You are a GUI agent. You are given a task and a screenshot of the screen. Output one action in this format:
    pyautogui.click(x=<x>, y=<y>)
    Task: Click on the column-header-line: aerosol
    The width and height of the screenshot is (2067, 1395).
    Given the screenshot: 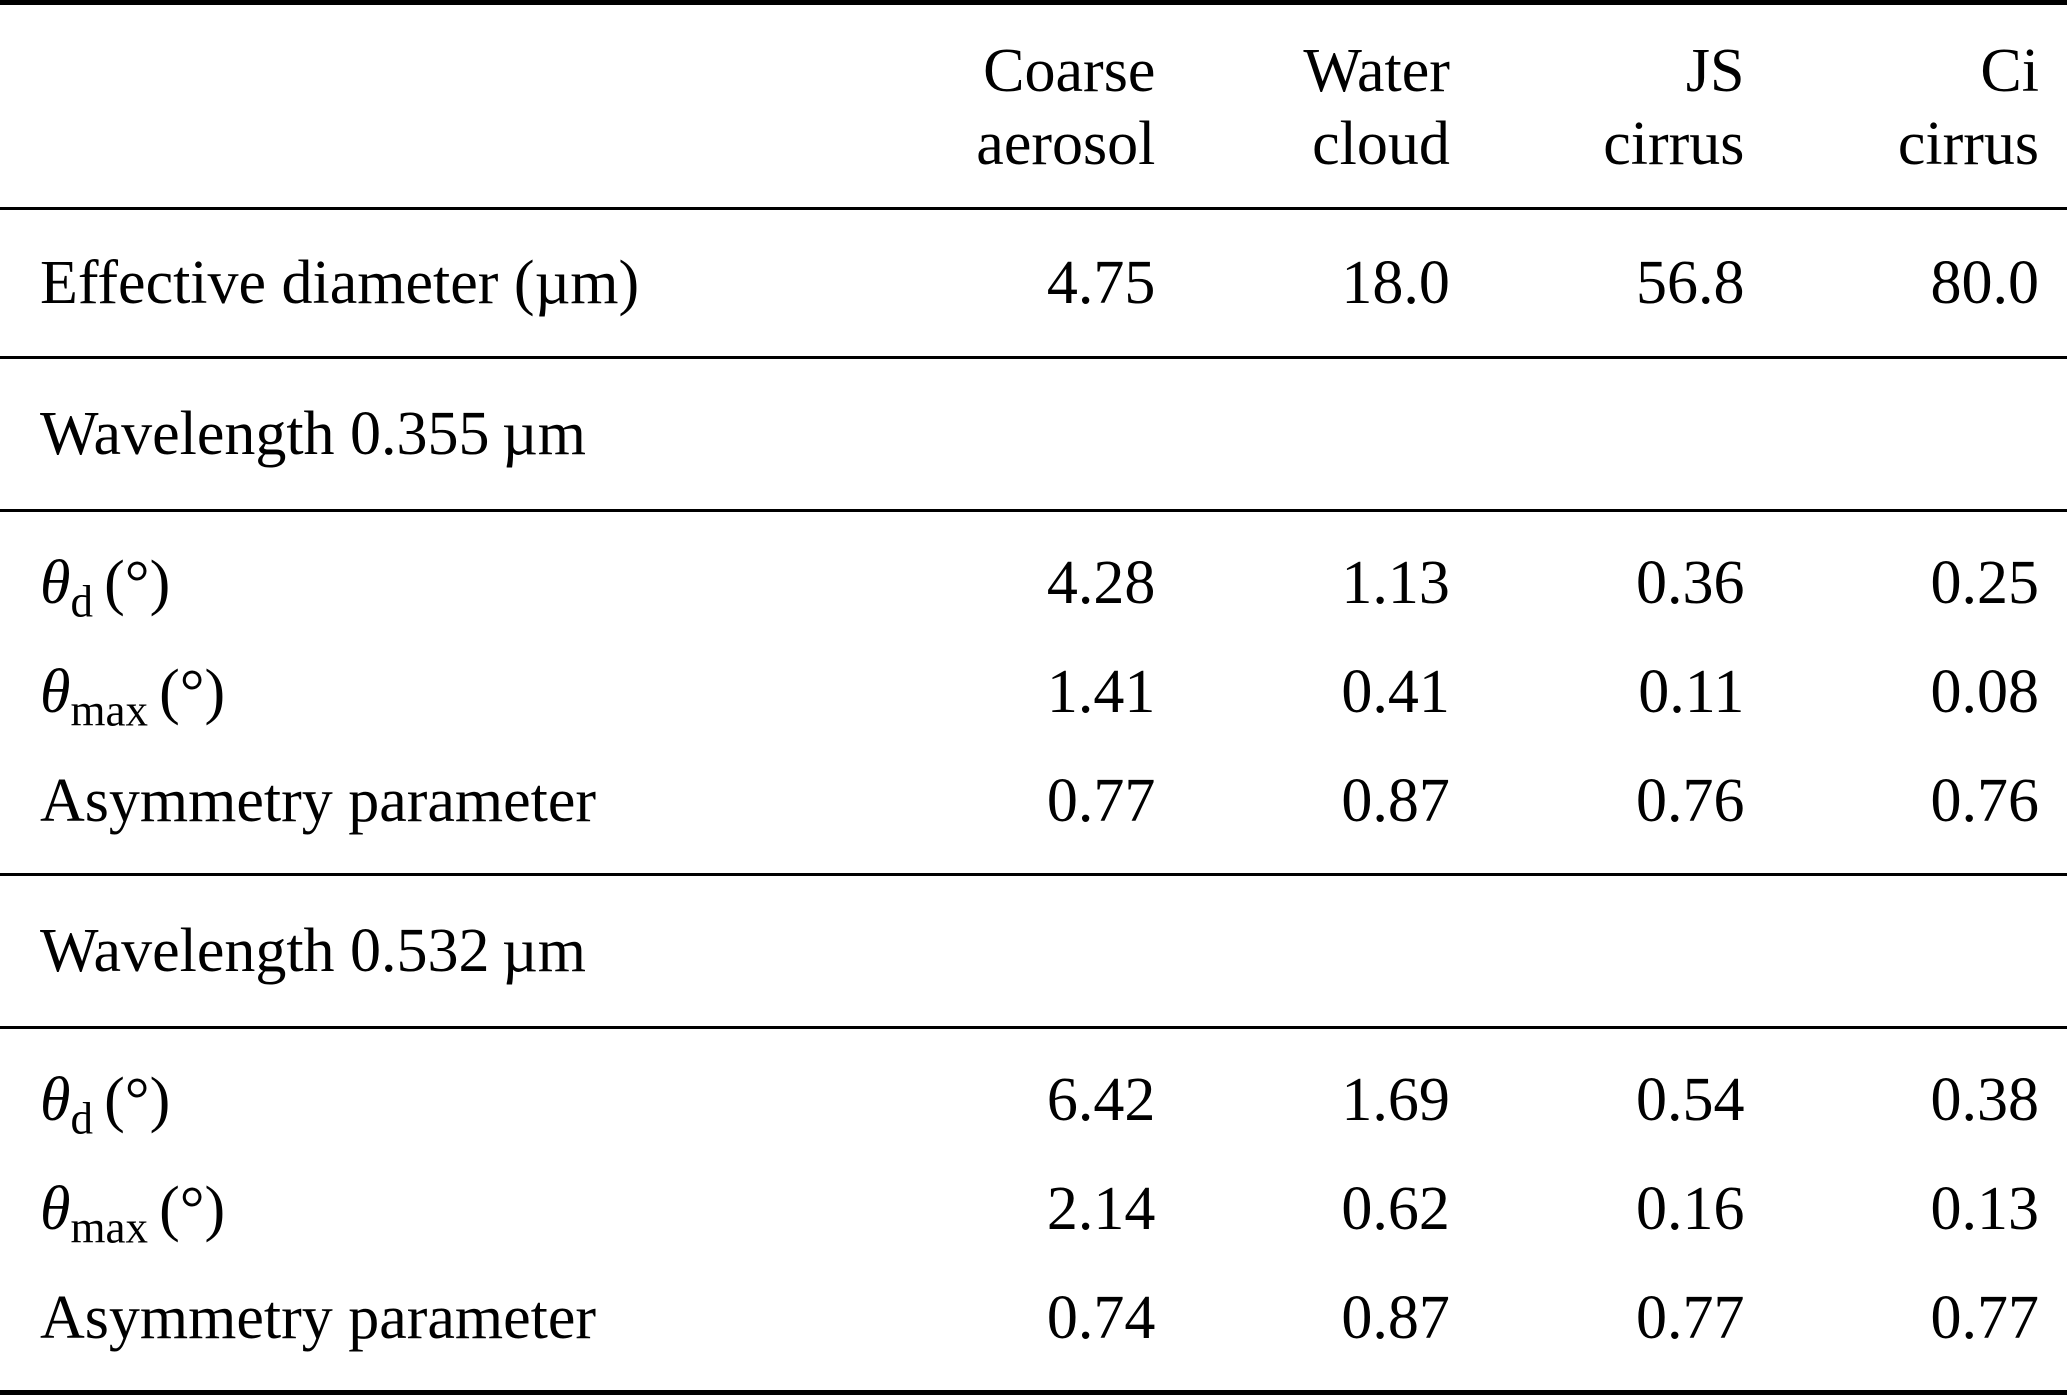 What is the action you would take?
    pyautogui.click(x=1066, y=144)
    